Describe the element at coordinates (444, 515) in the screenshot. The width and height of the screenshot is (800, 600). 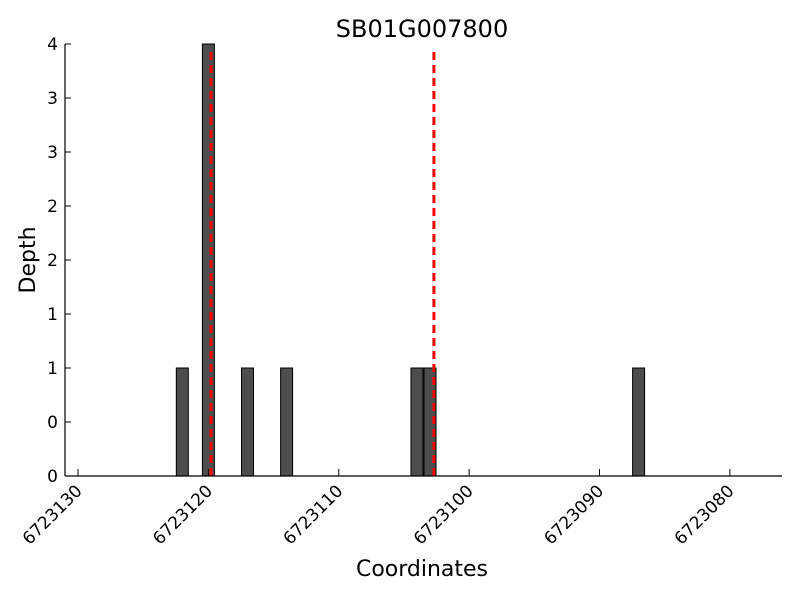
I see `x-tick-label: 6723100` at that location.